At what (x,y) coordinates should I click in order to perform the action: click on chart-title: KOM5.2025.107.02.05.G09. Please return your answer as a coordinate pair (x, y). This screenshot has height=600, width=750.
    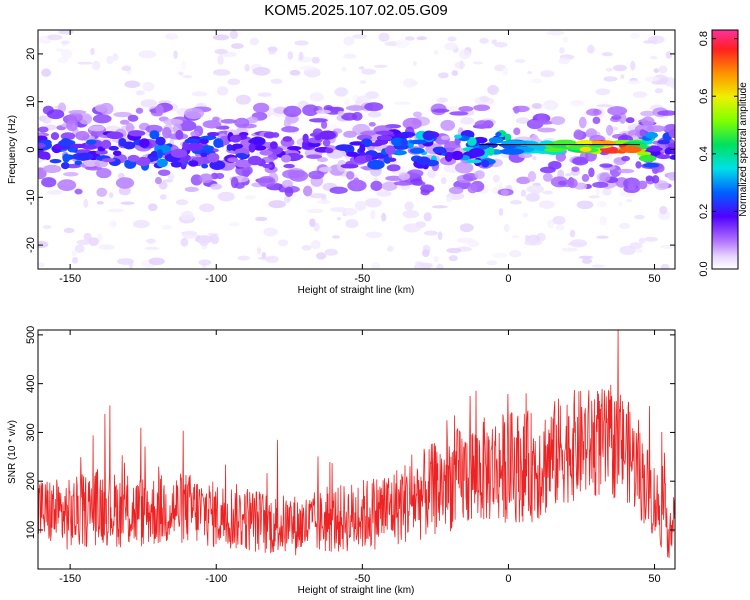
    Looking at the image, I should click on (355, 10).